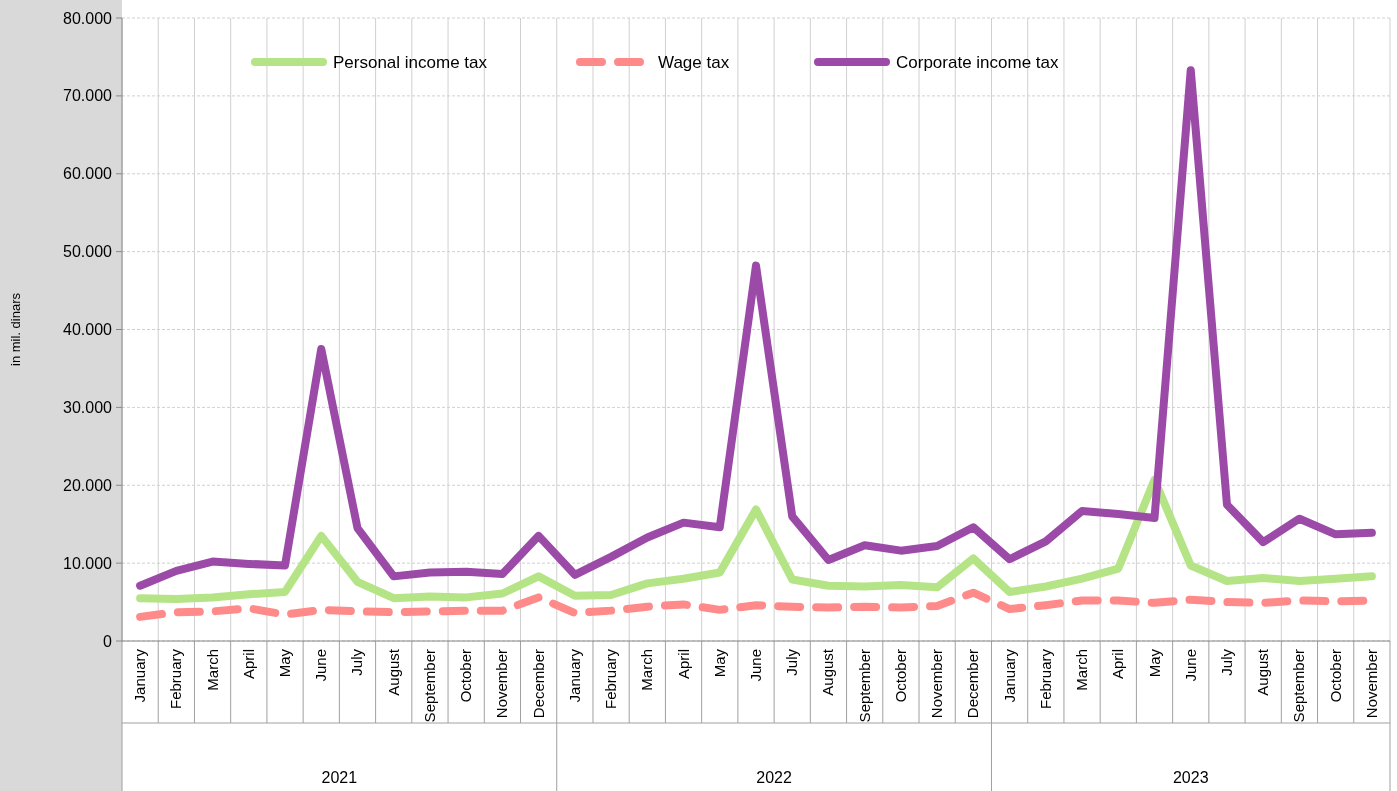  I want to click on y-tick-label: 70.000, so click(88, 96).